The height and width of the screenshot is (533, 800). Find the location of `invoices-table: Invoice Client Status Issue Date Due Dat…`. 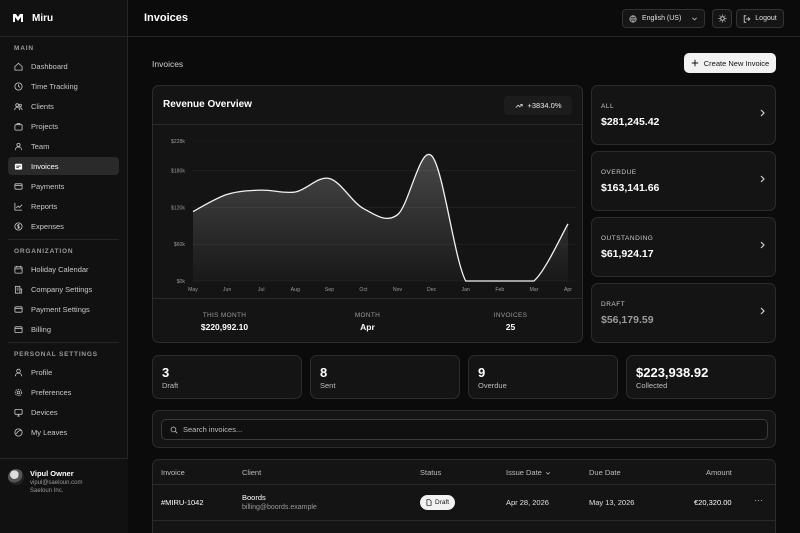

invoices-table: Invoice Client Status Issue Date Due Dat… is located at coordinates (464, 496).